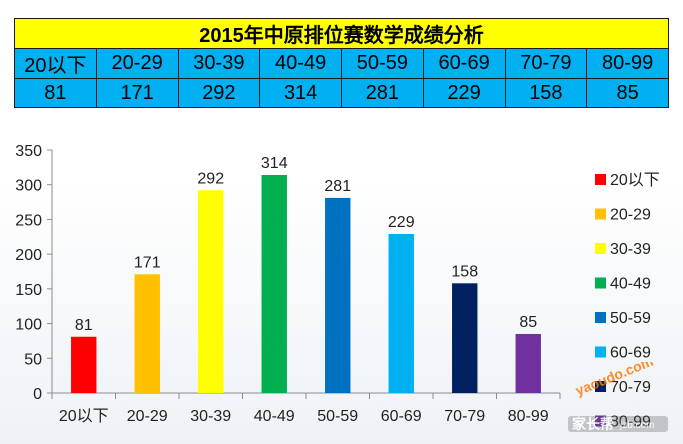 The height and width of the screenshot is (444, 683). I want to click on value-cell: 171, so click(137, 93).